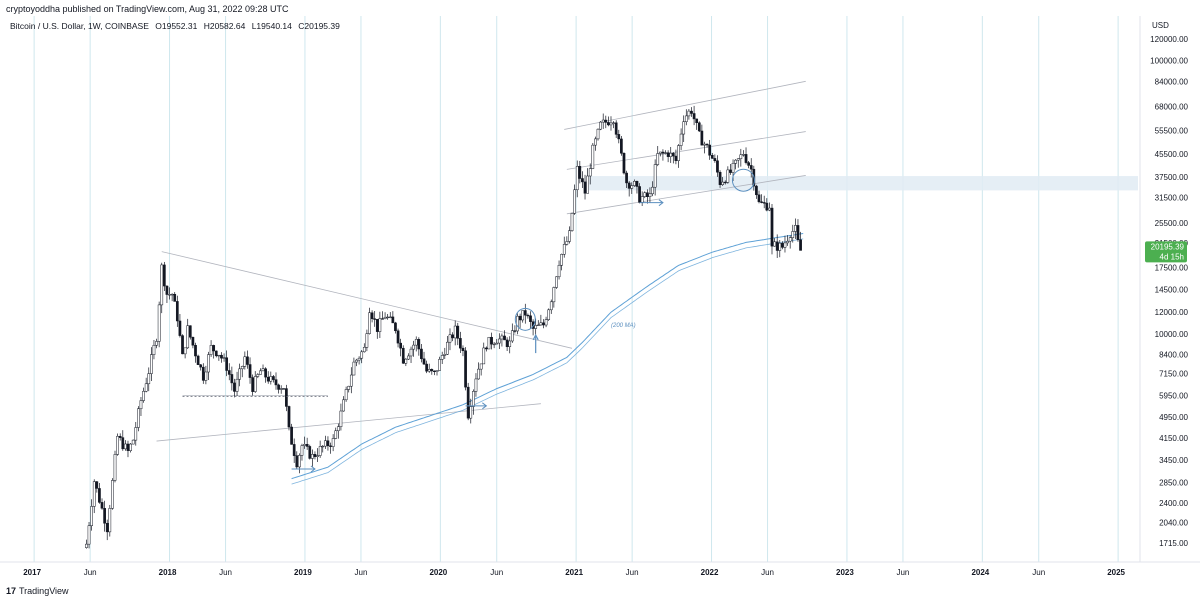 This screenshot has height=602, width=1200. What do you see at coordinates (1168, 246) in the screenshot?
I see `last-price-label: 20195.39` at bounding box center [1168, 246].